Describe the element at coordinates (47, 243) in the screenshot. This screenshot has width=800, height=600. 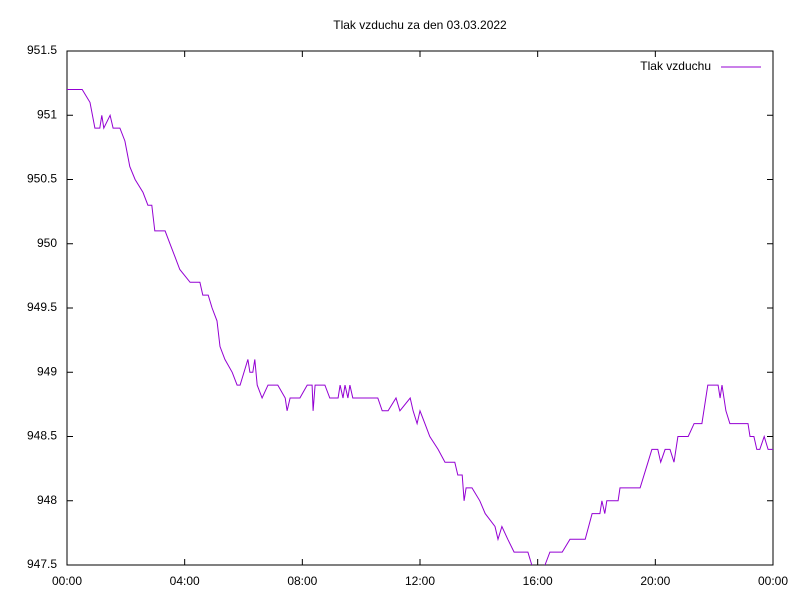
I see `y-tick-label: 950` at that location.